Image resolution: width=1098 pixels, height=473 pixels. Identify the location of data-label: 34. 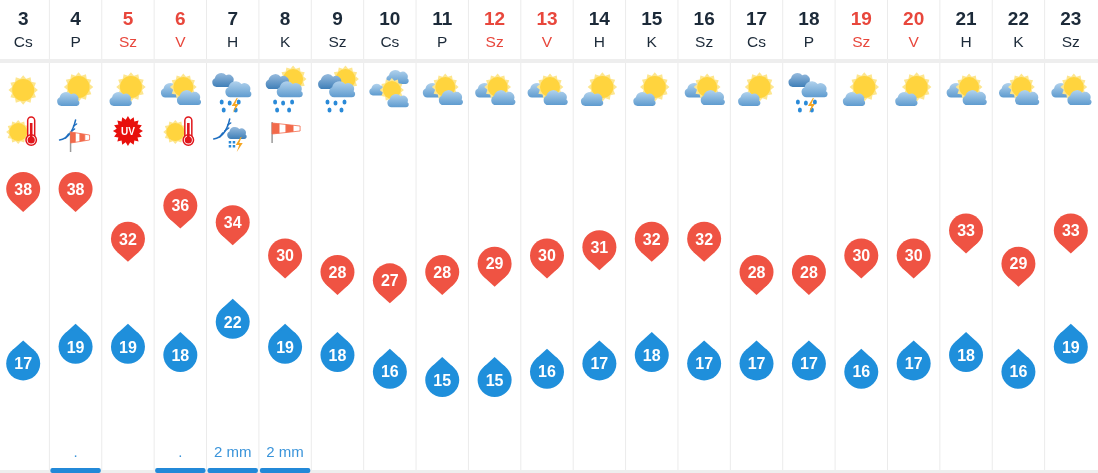
(232, 222).